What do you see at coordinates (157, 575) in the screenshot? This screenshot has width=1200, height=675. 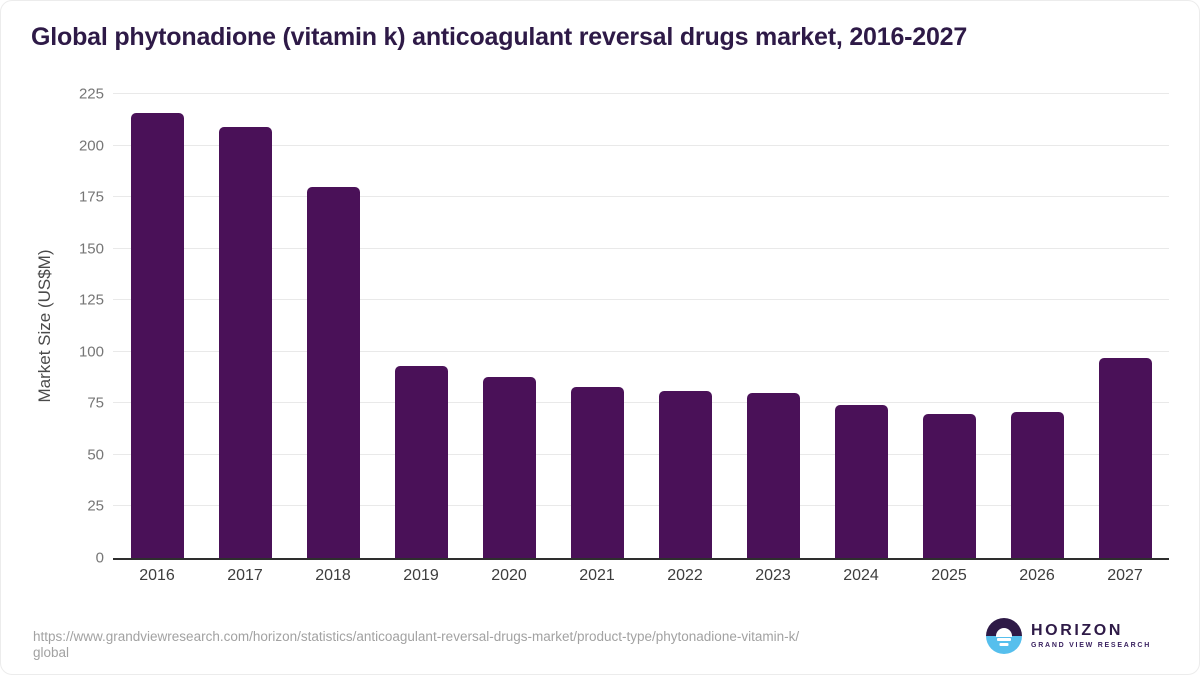 I see `x-label-2016: 2016` at bounding box center [157, 575].